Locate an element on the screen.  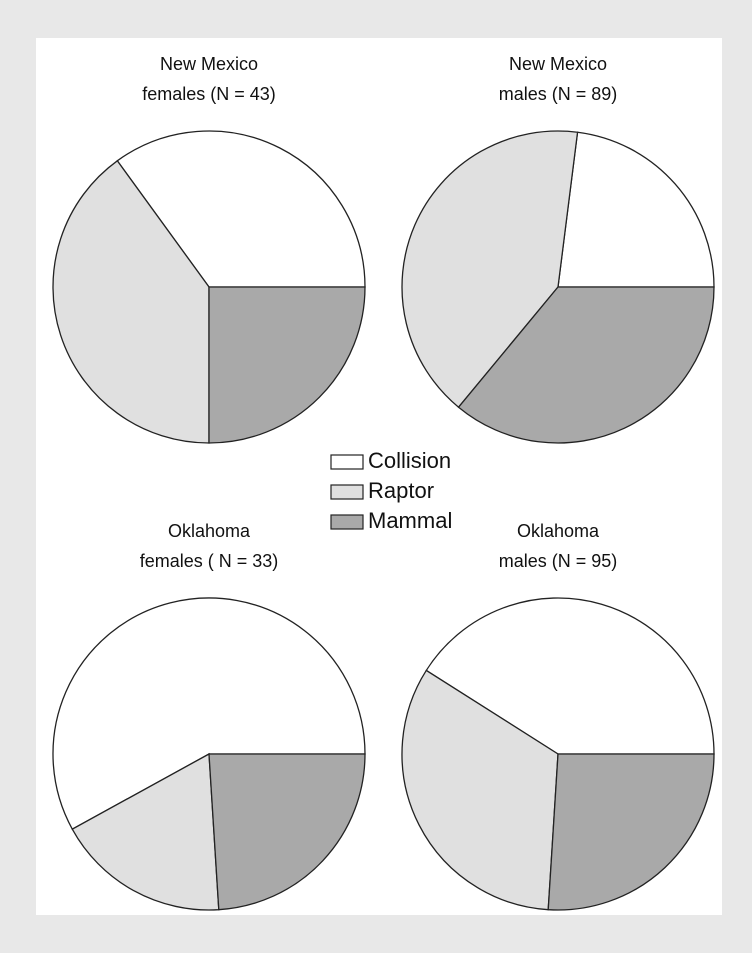
legend-label: Collision is located at coordinates (409, 460).